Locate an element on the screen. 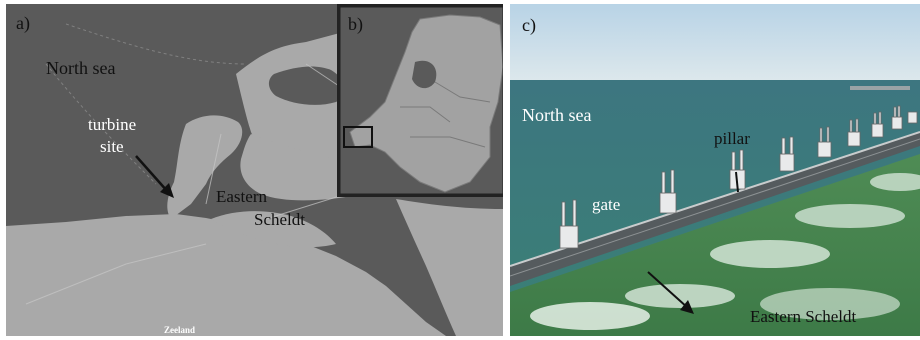  eastern-label: Eastern is located at coordinates (241, 196).